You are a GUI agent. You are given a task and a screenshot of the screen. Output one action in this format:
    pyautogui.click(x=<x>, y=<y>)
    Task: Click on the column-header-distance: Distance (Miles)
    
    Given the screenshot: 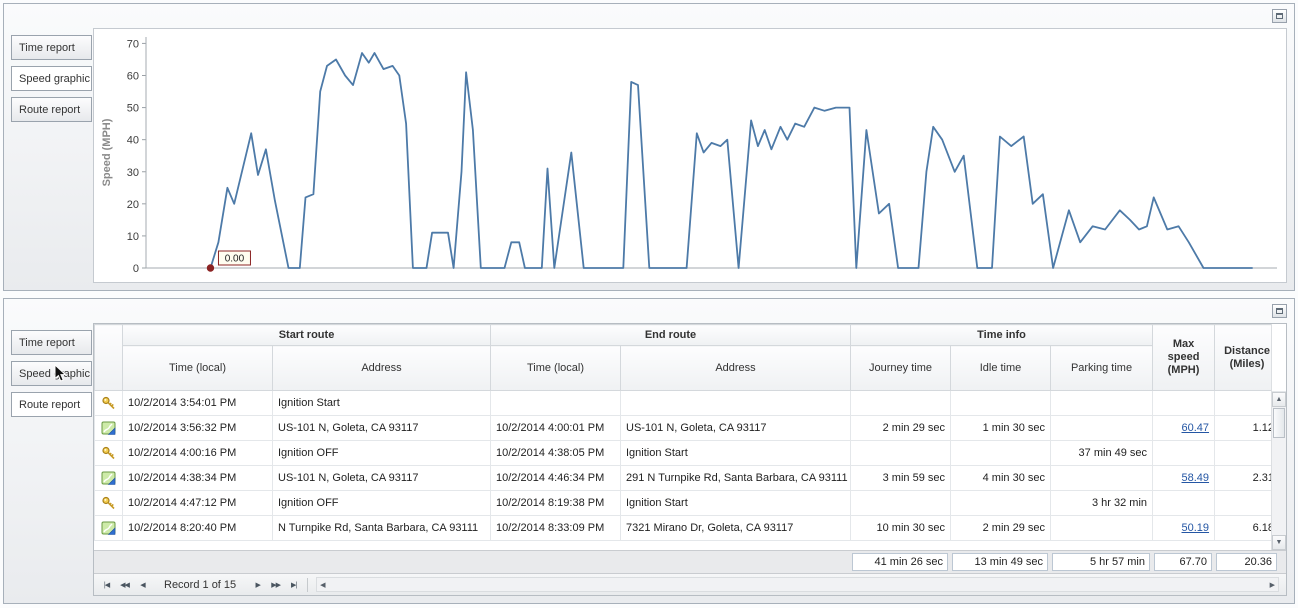 What is the action you would take?
    pyautogui.click(x=1242, y=357)
    